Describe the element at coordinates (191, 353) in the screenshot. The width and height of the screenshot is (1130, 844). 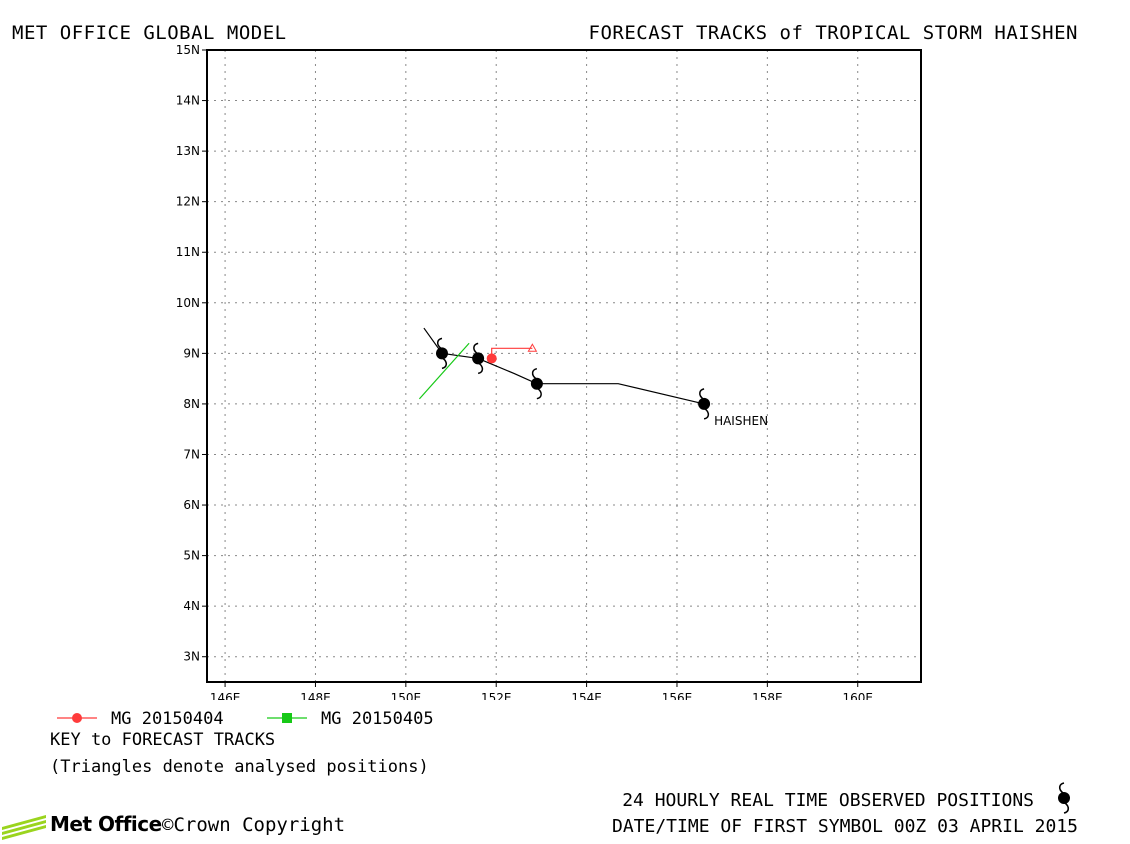
I see `lat-tick-label: 9N` at that location.